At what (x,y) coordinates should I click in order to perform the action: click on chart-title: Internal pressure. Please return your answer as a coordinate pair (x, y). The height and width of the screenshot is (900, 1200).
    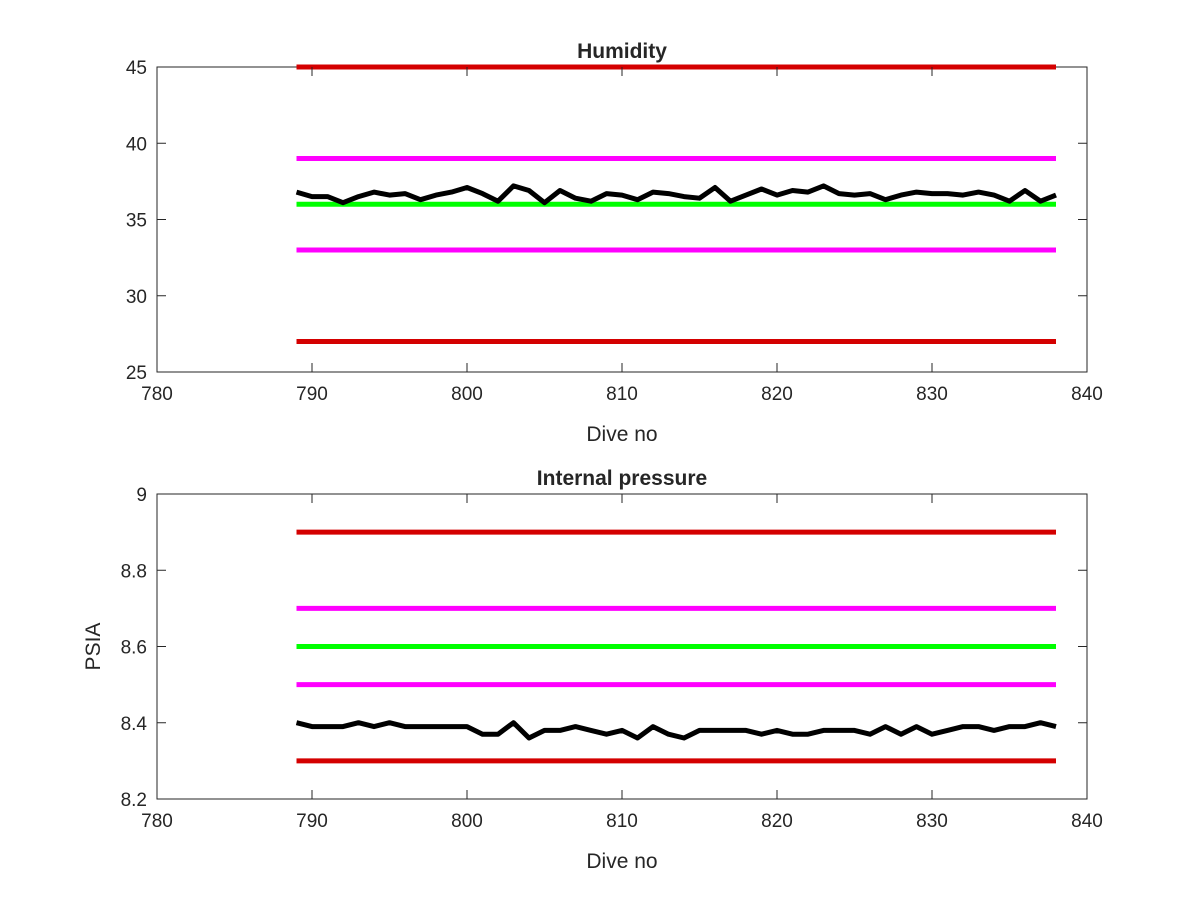
    Looking at the image, I should click on (622, 478).